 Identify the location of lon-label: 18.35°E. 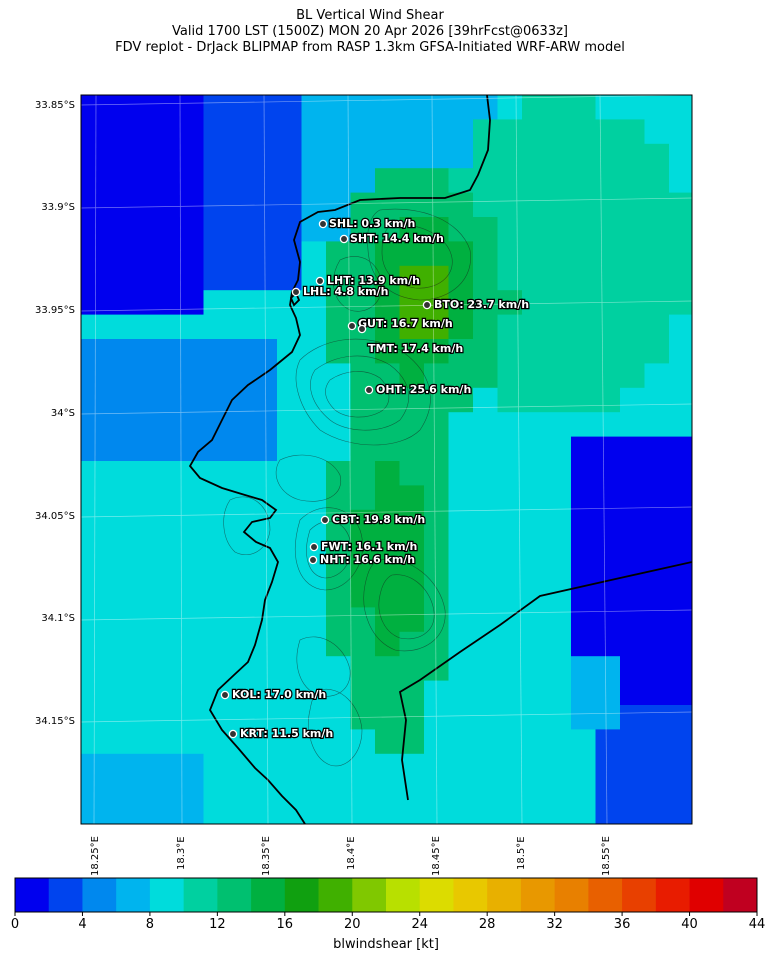
(266, 856).